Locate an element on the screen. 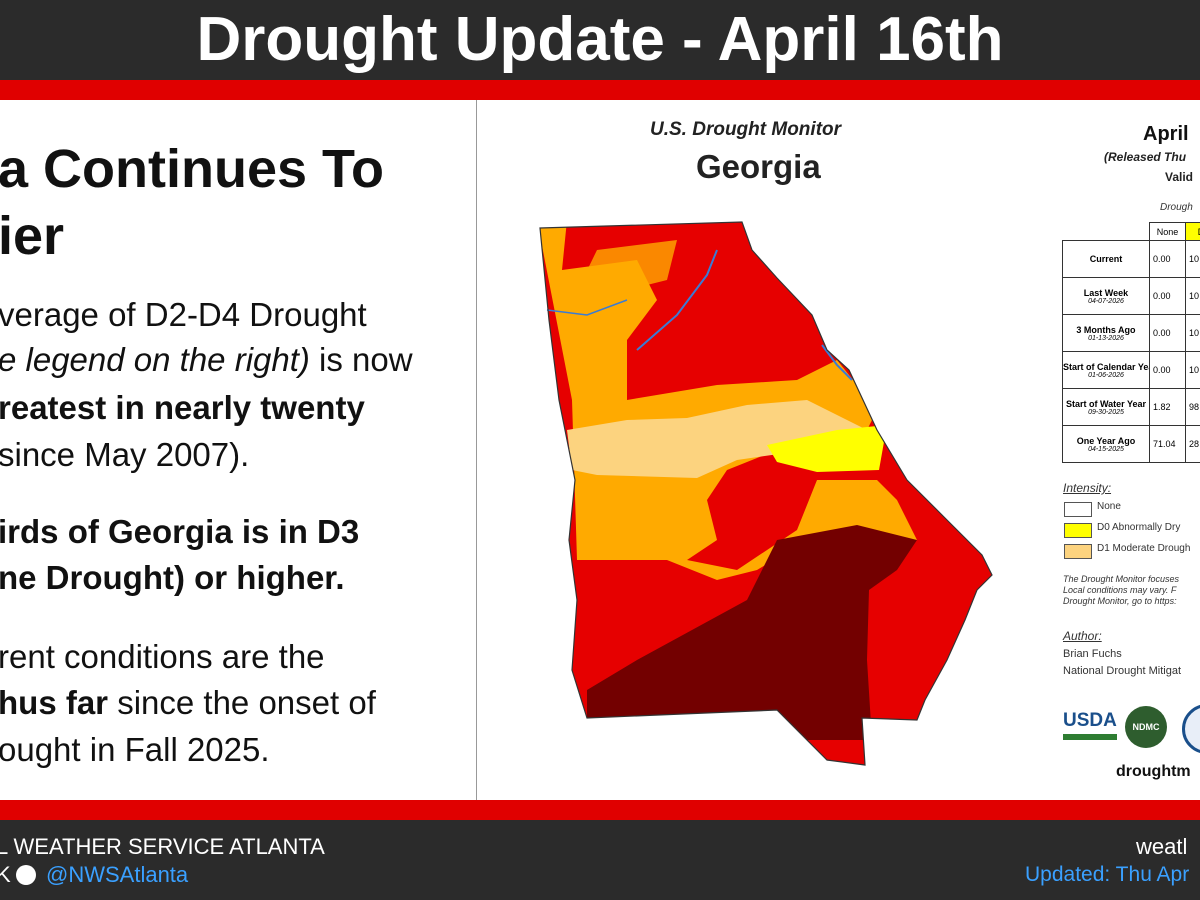  author-name: Brian Fuchs is located at coordinates (1092, 654).